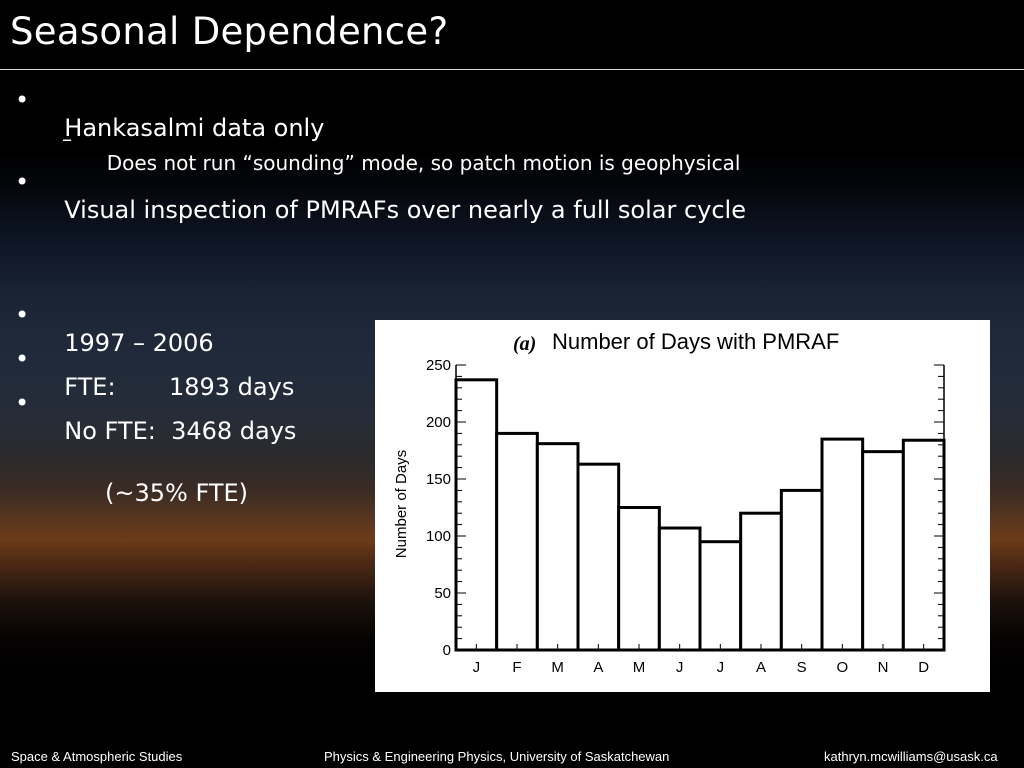 The image size is (1024, 768). Describe the element at coordinates (97, 756) in the screenshot. I see `footer-left: Space & Atmospheric Studies` at that location.